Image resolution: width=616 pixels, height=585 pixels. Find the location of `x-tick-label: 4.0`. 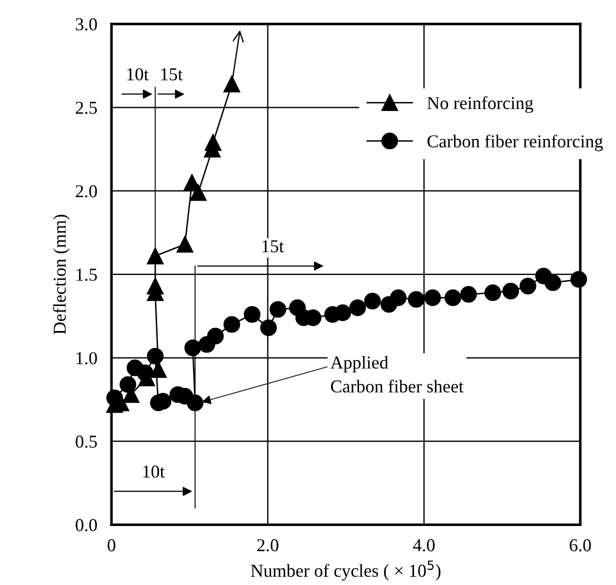

x-tick-label: 4.0 is located at coordinates (424, 545).